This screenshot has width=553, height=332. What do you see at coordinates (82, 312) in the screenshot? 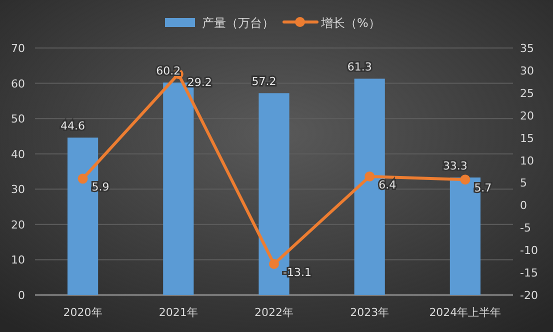
I see `x-tick-label: 2020年` at bounding box center [82, 312].